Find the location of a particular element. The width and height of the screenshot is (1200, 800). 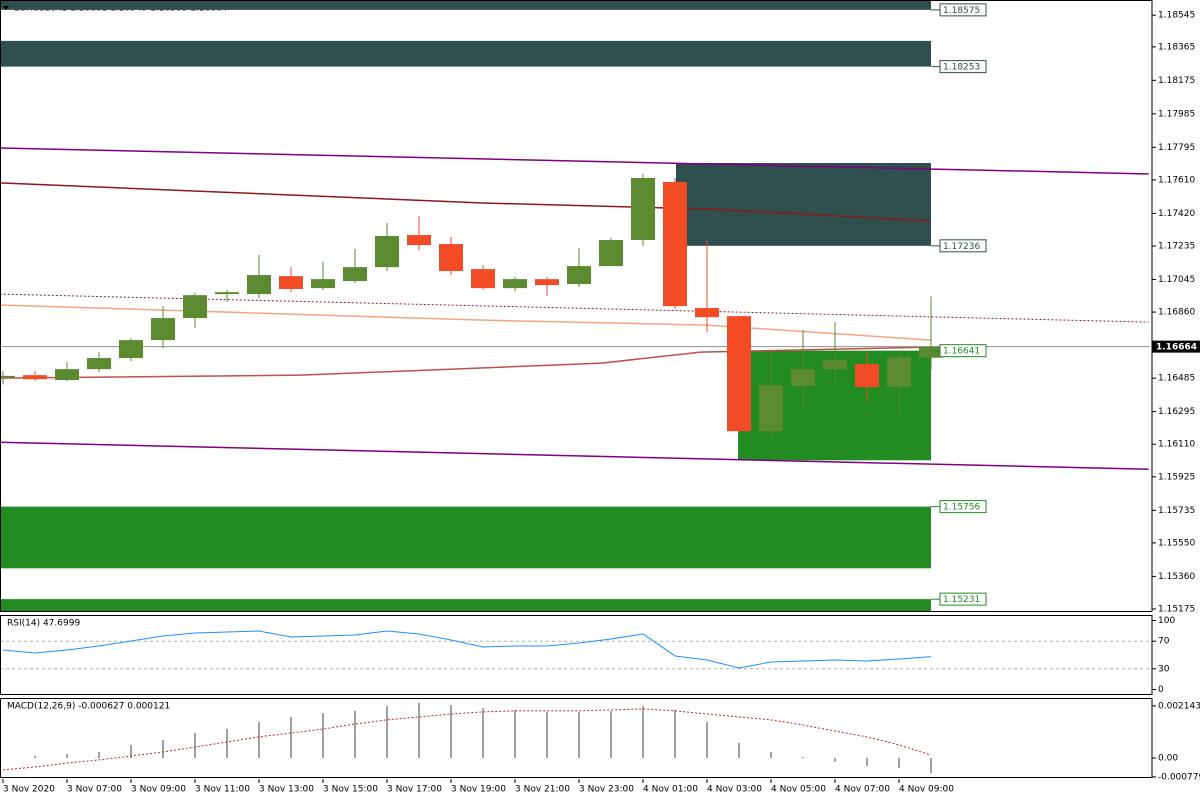

current-price-label: 1.16664 is located at coordinates (1176, 348).